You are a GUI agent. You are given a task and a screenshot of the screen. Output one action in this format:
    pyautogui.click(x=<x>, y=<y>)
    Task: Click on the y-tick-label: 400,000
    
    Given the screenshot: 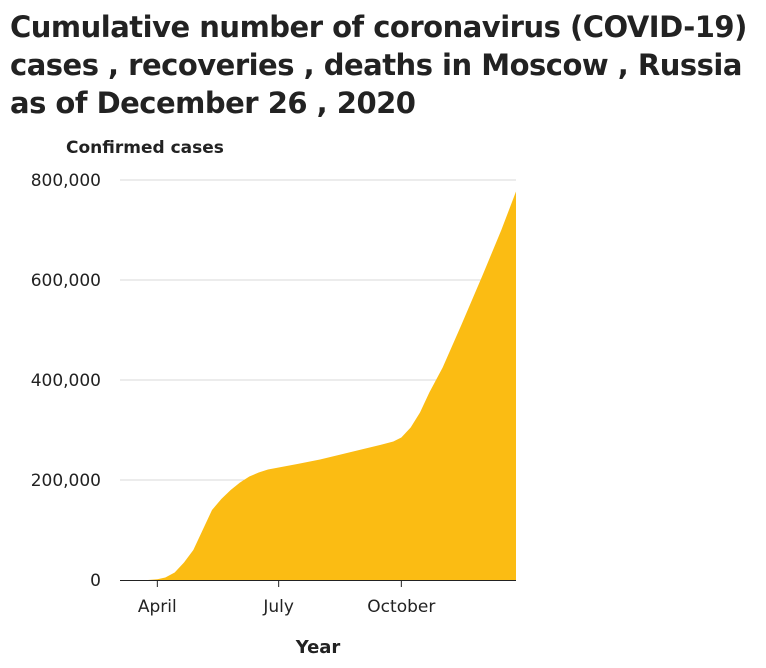 What is the action you would take?
    pyautogui.click(x=66, y=381)
    